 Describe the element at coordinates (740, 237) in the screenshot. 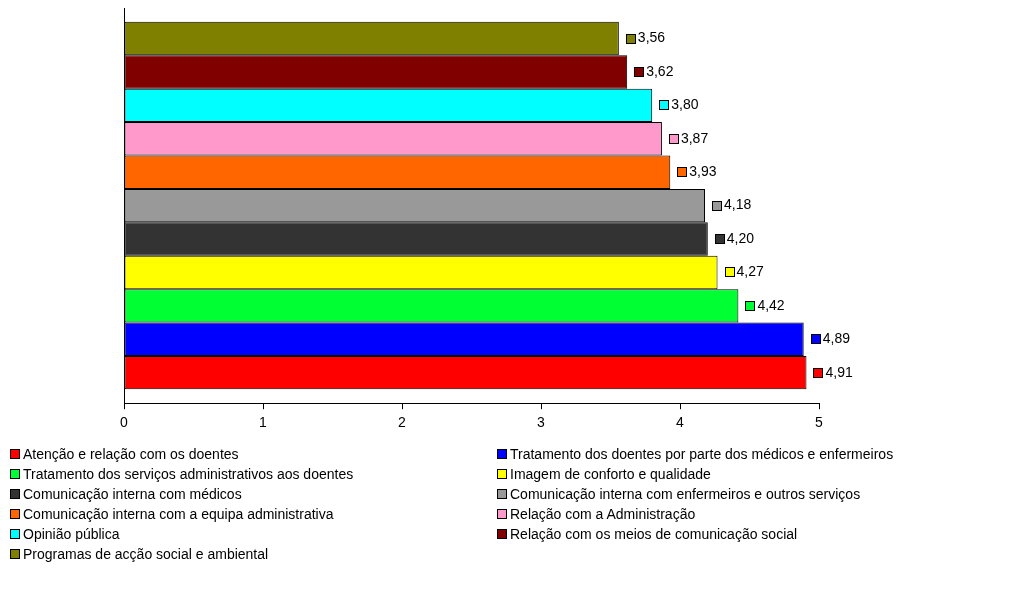

I see `data-label: 4,20` at that location.